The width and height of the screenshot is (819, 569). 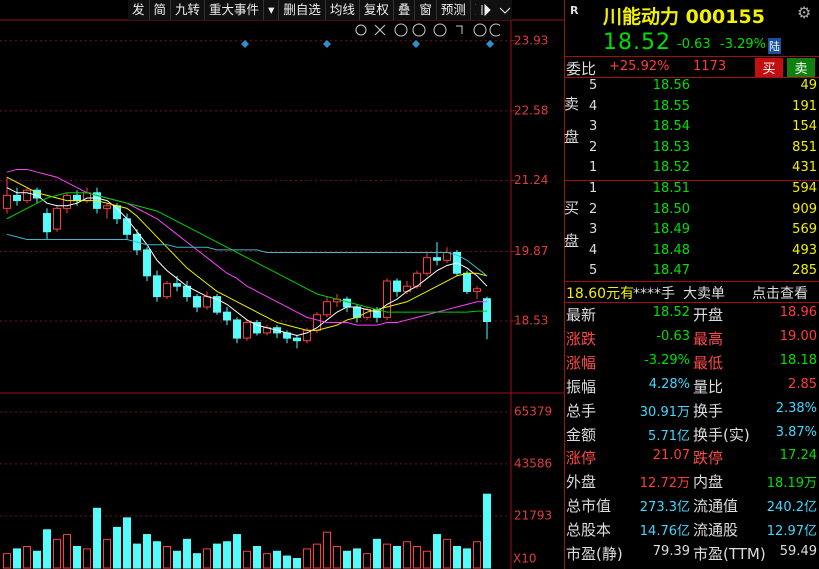 I want to click on stat-label: 量比, so click(x=708, y=386).